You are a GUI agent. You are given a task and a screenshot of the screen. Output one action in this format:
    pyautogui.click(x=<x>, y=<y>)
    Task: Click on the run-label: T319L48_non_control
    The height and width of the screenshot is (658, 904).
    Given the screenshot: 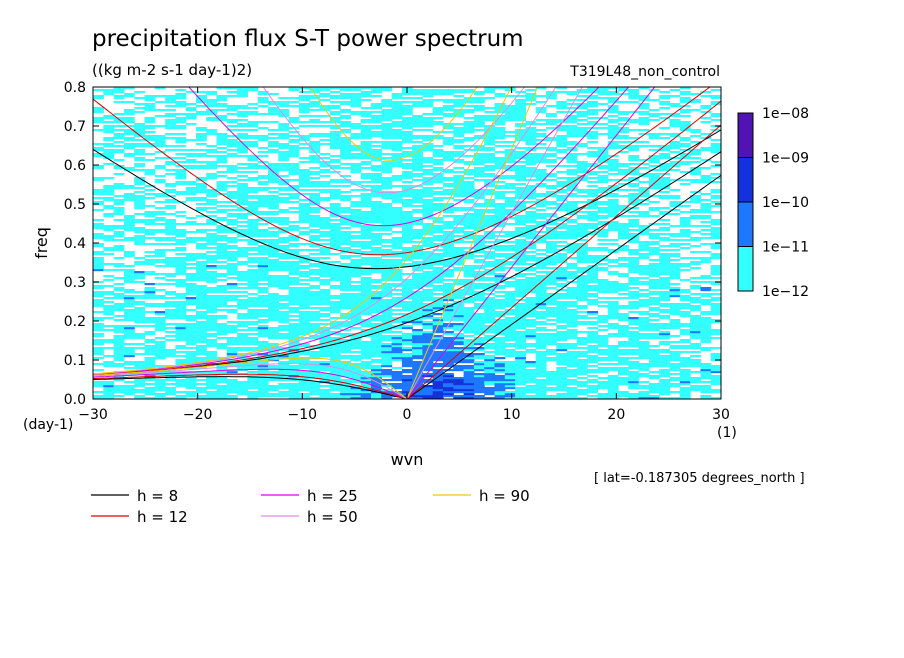 What is the action you would take?
    pyautogui.click(x=644, y=72)
    